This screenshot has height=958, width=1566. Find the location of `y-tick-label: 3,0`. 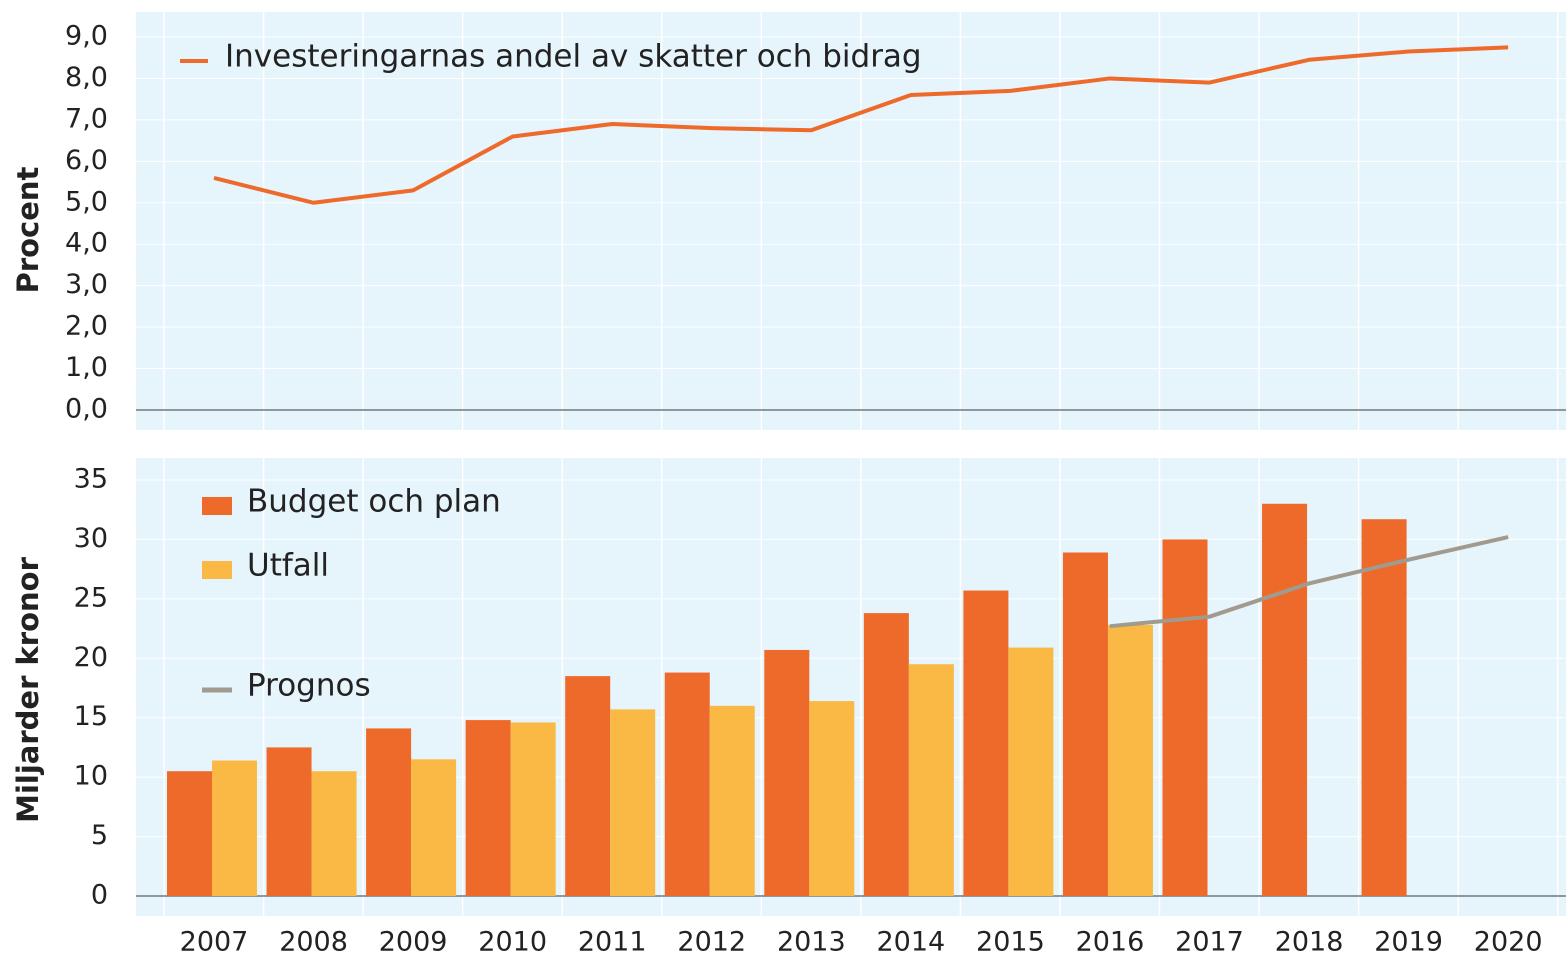

y-tick-label: 3,0 is located at coordinates (86, 284).